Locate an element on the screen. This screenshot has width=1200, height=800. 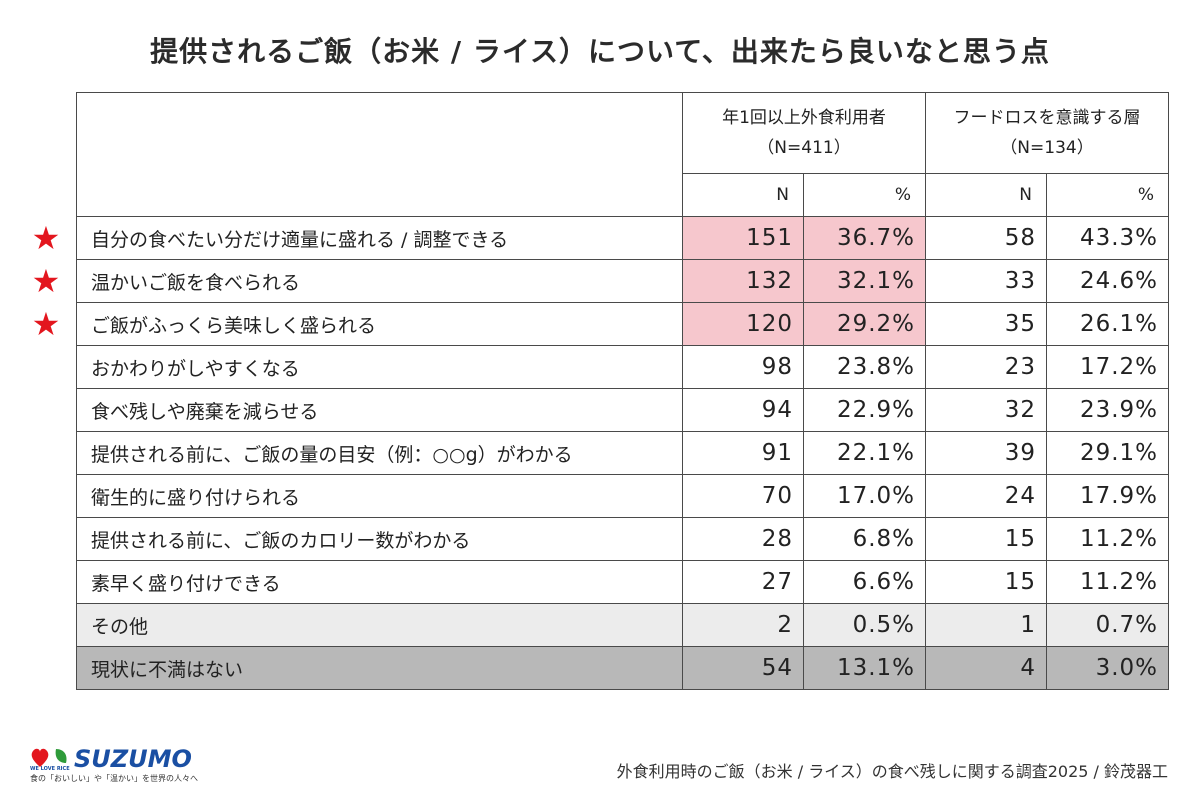
cell-diners-n: 2 is located at coordinates (743, 625).